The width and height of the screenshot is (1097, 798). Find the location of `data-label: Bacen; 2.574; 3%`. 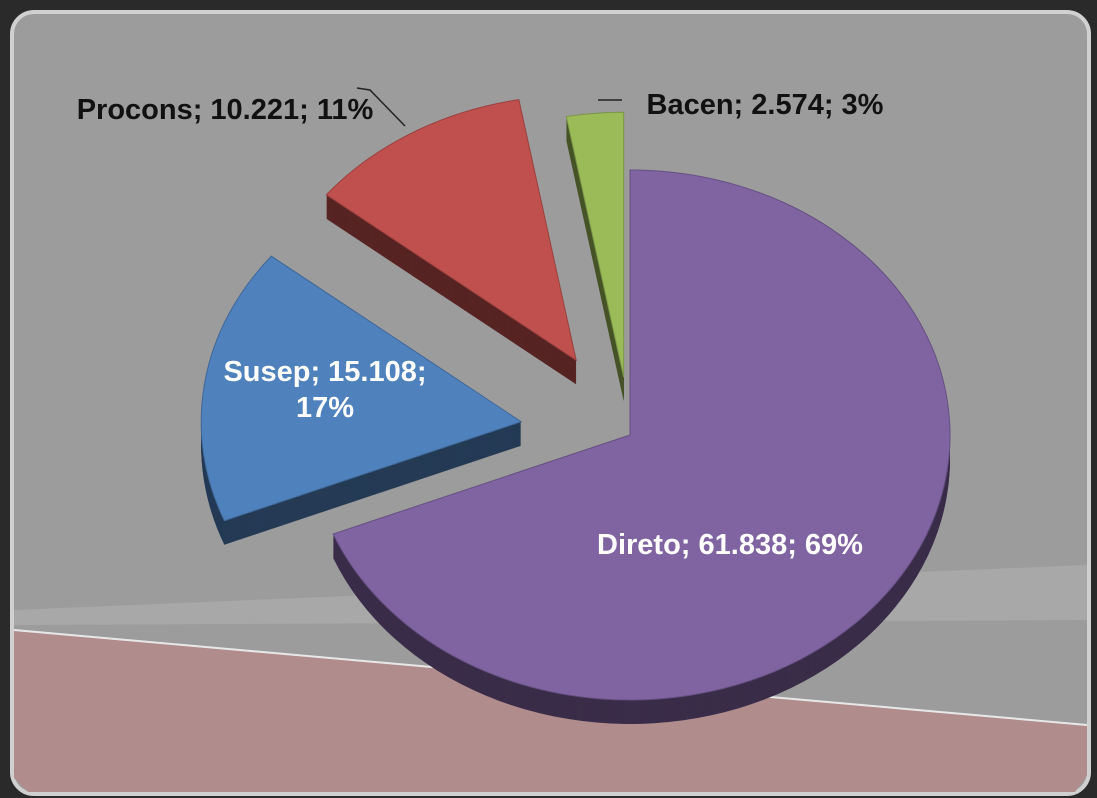

data-label: Bacen; 2.574; 3% is located at coordinates (765, 105).